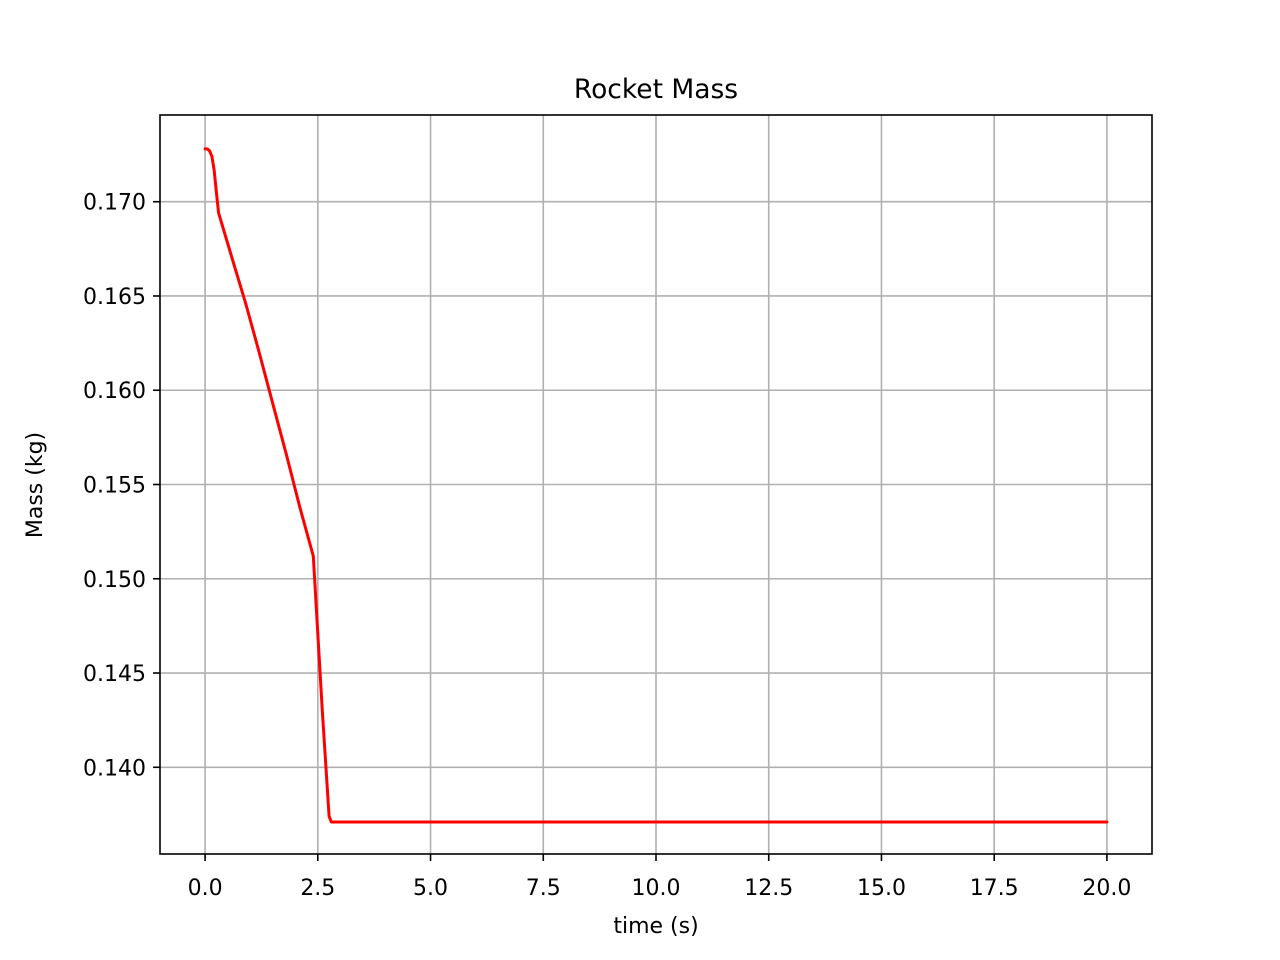 This screenshot has height=960, width=1280. I want to click on y-tick-label: 0.155, so click(114, 486).